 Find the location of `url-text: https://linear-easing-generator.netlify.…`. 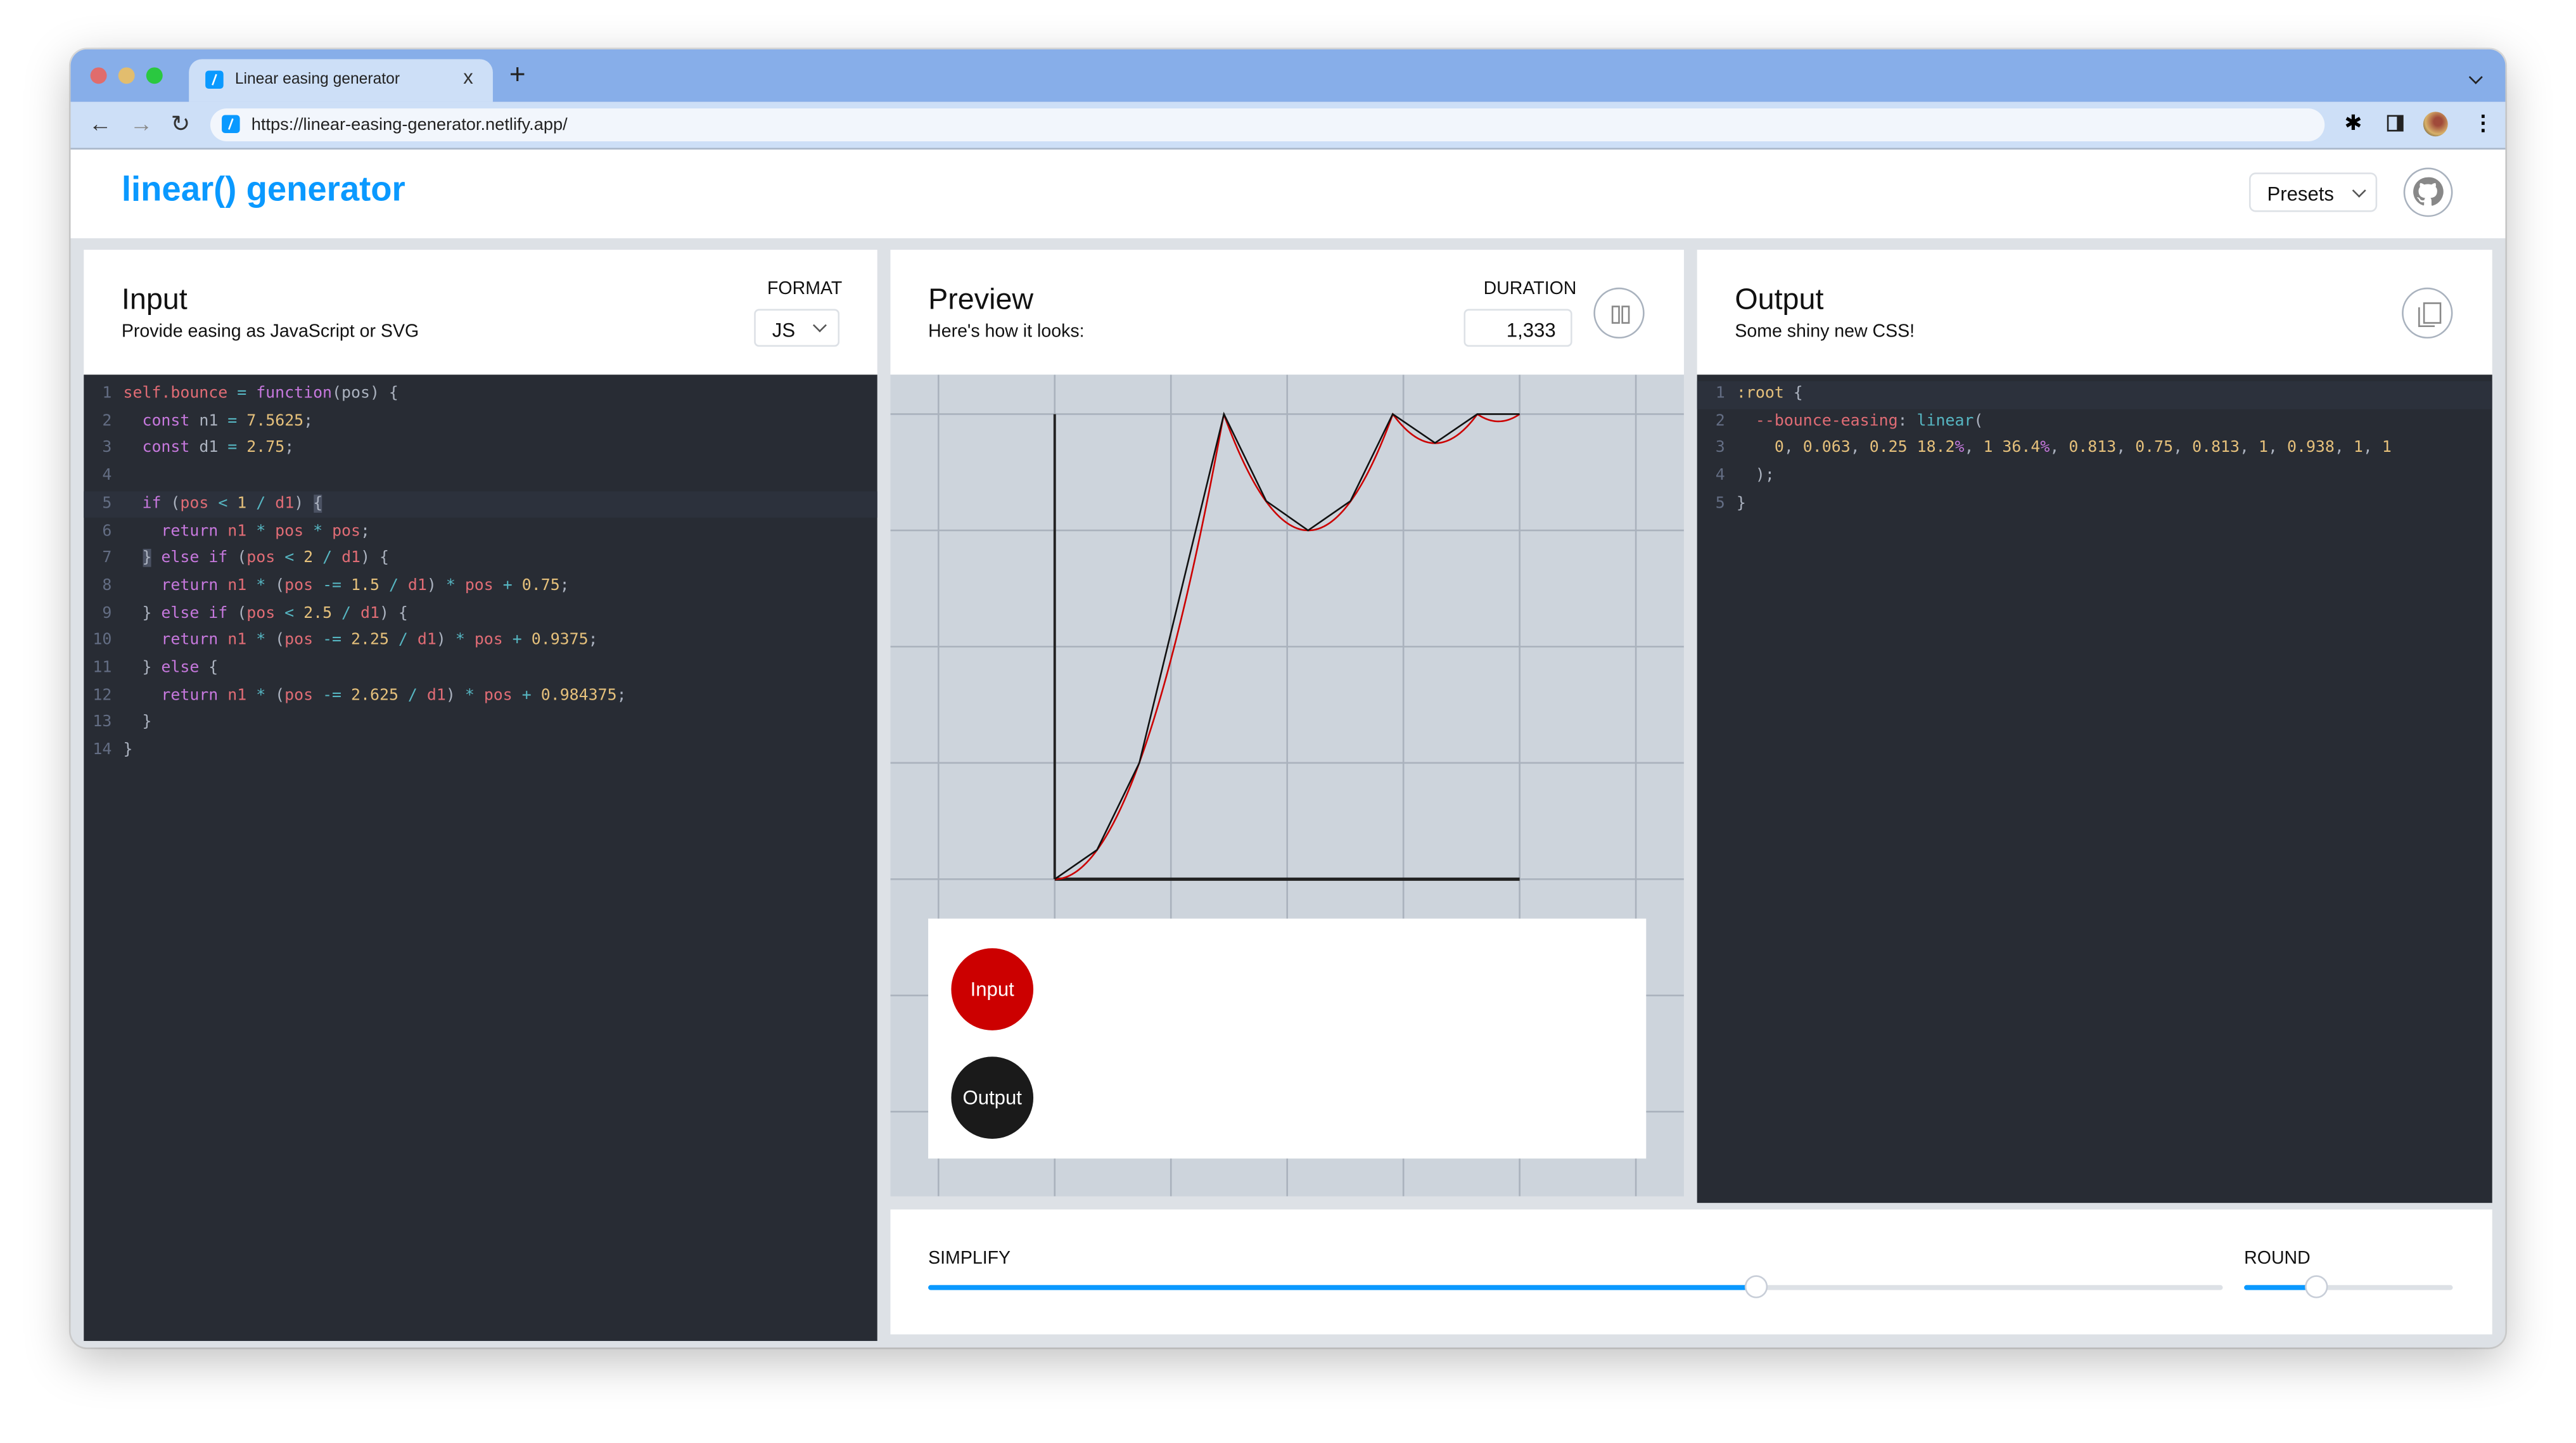

url-text: https://linear-easing-generator.netlify.… is located at coordinates (409, 125).